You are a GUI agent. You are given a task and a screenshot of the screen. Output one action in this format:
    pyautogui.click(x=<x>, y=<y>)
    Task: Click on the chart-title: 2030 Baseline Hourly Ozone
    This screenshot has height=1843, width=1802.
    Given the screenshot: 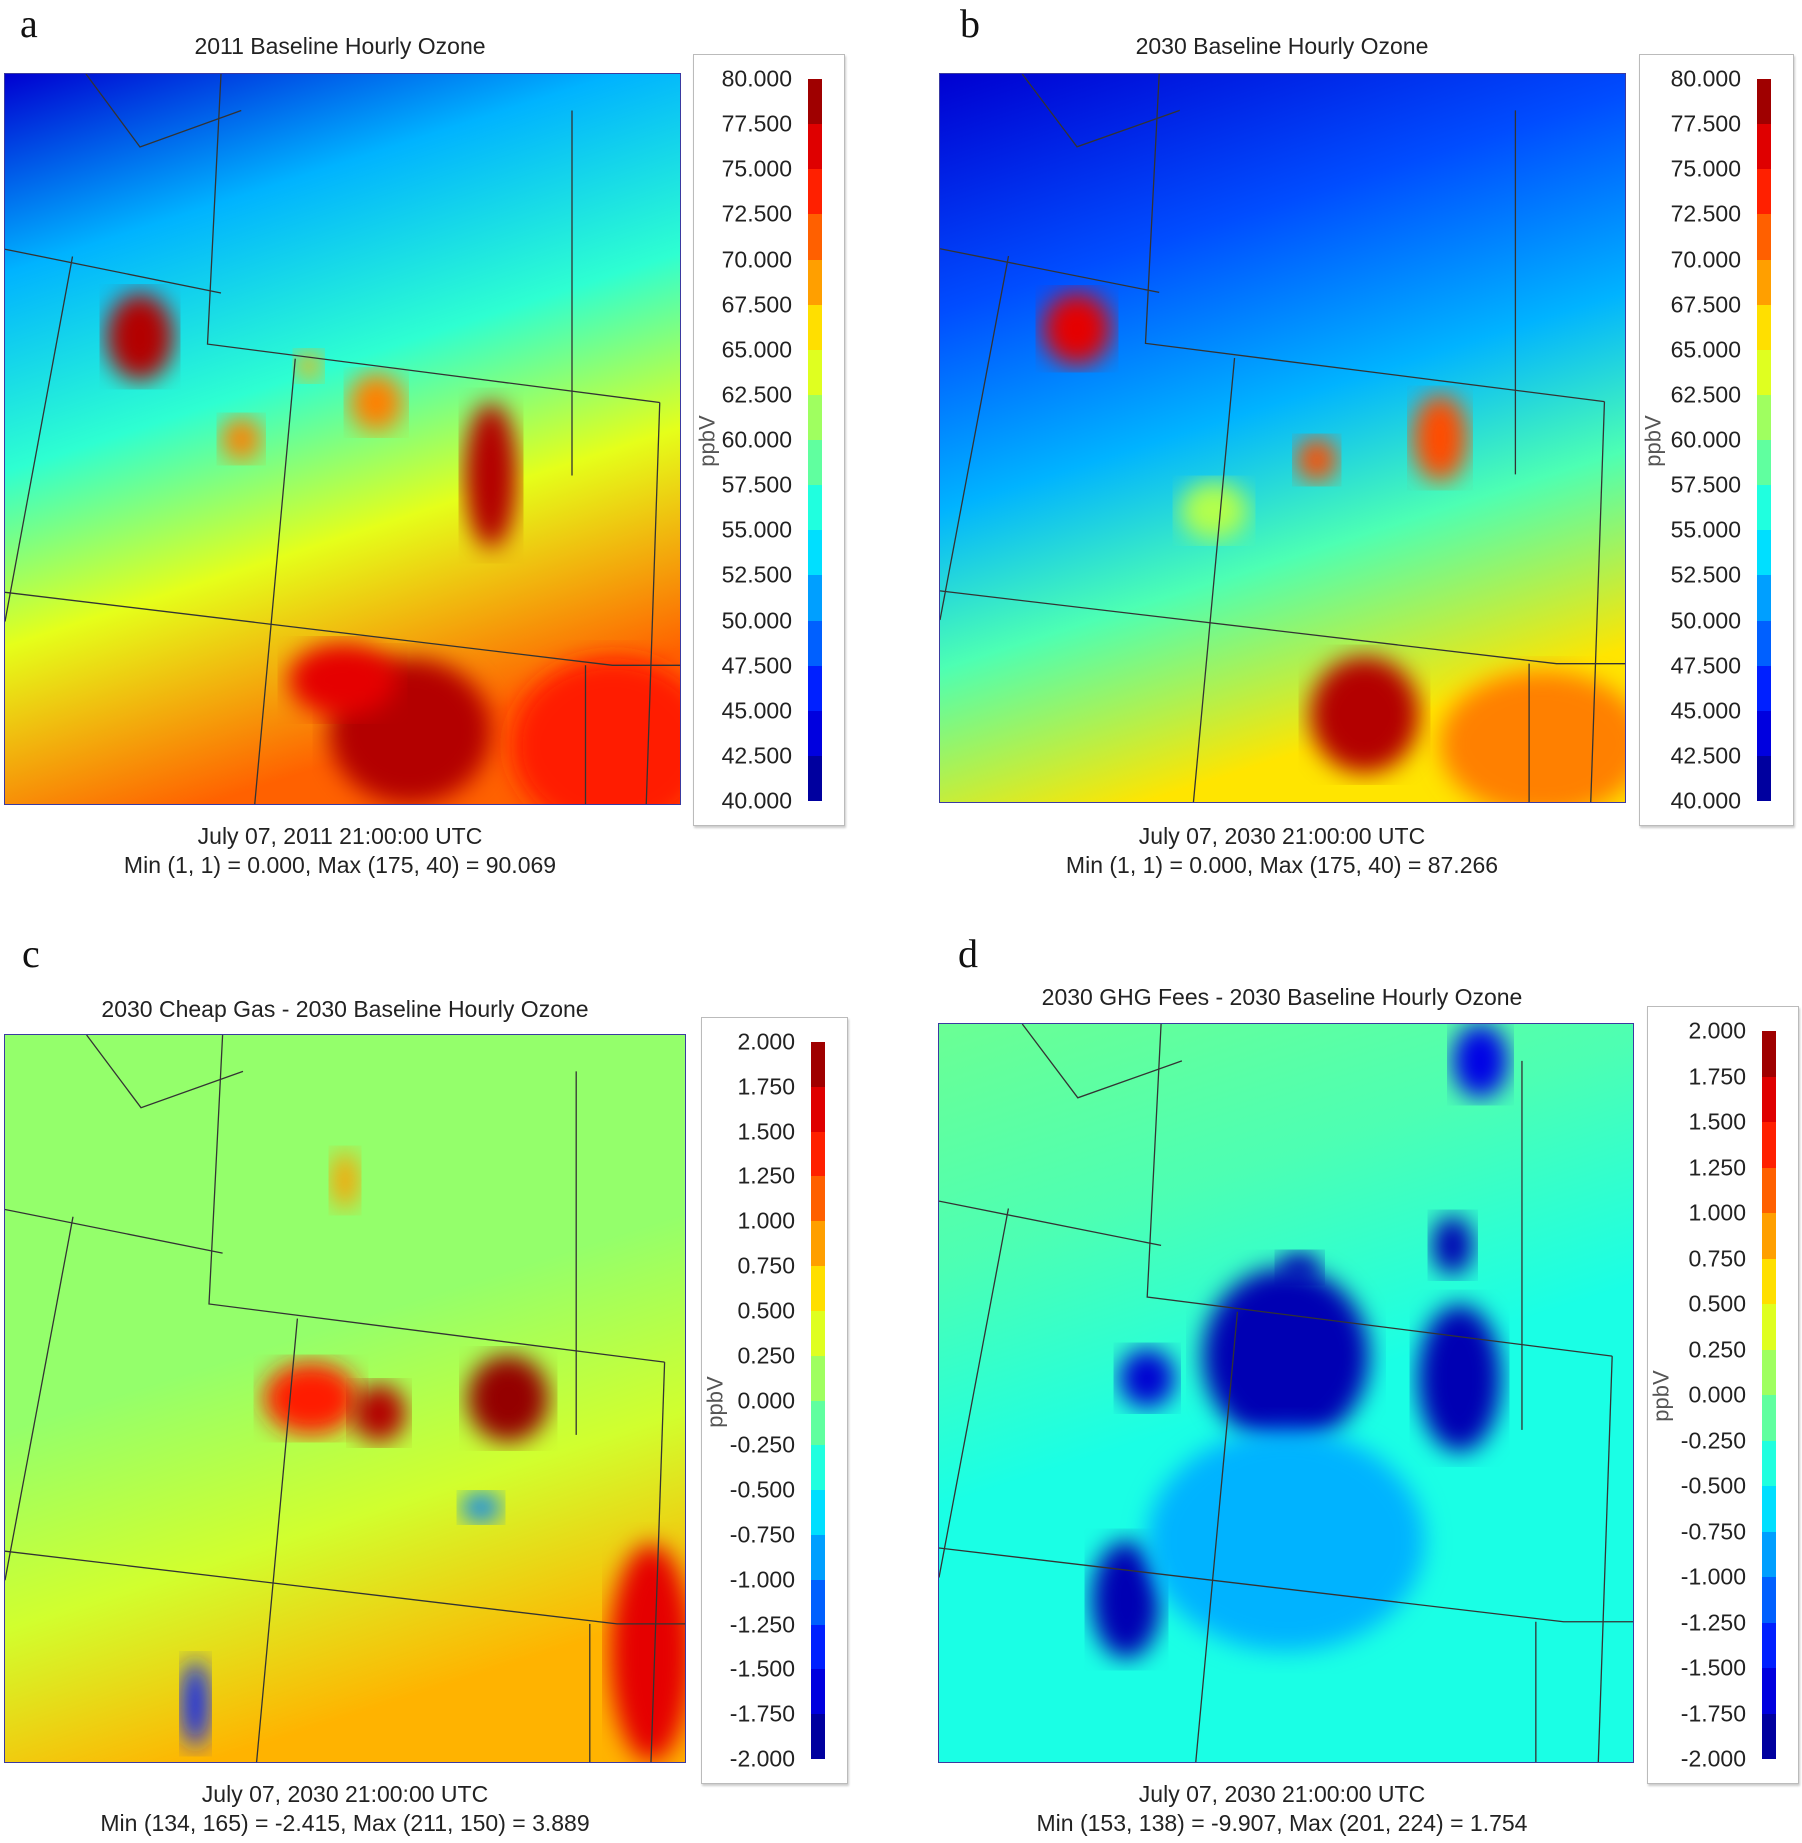 What is the action you would take?
    pyautogui.click(x=1282, y=46)
    